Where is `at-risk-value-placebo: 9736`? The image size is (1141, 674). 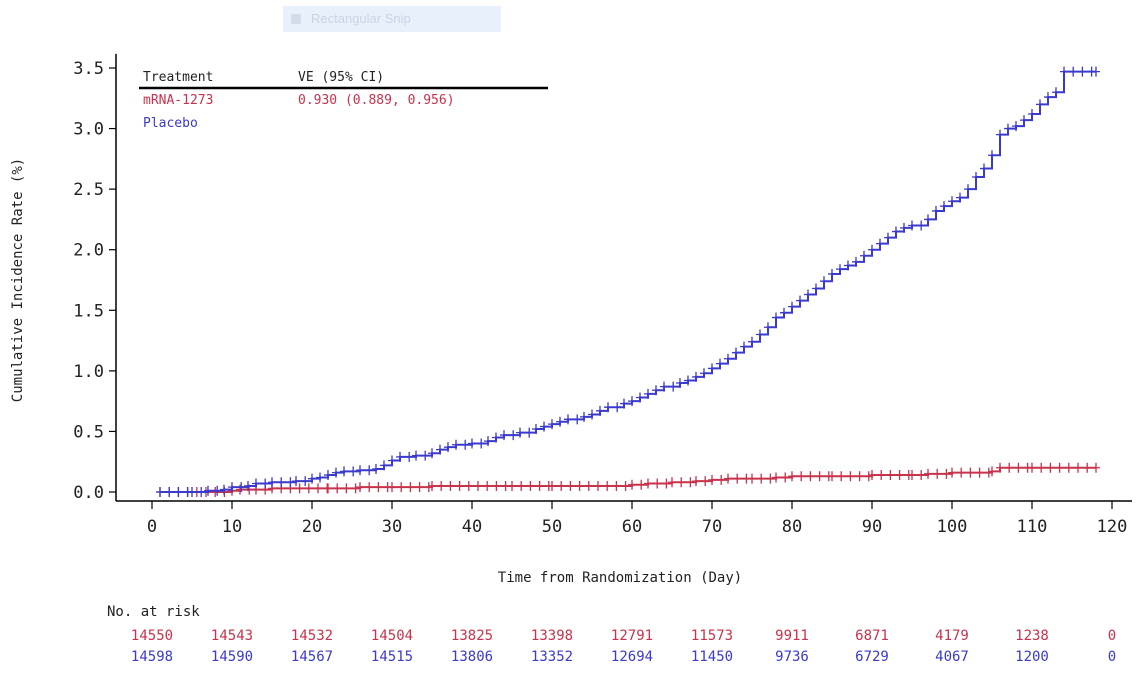
at-risk-value-placebo: 9736 is located at coordinates (792, 657).